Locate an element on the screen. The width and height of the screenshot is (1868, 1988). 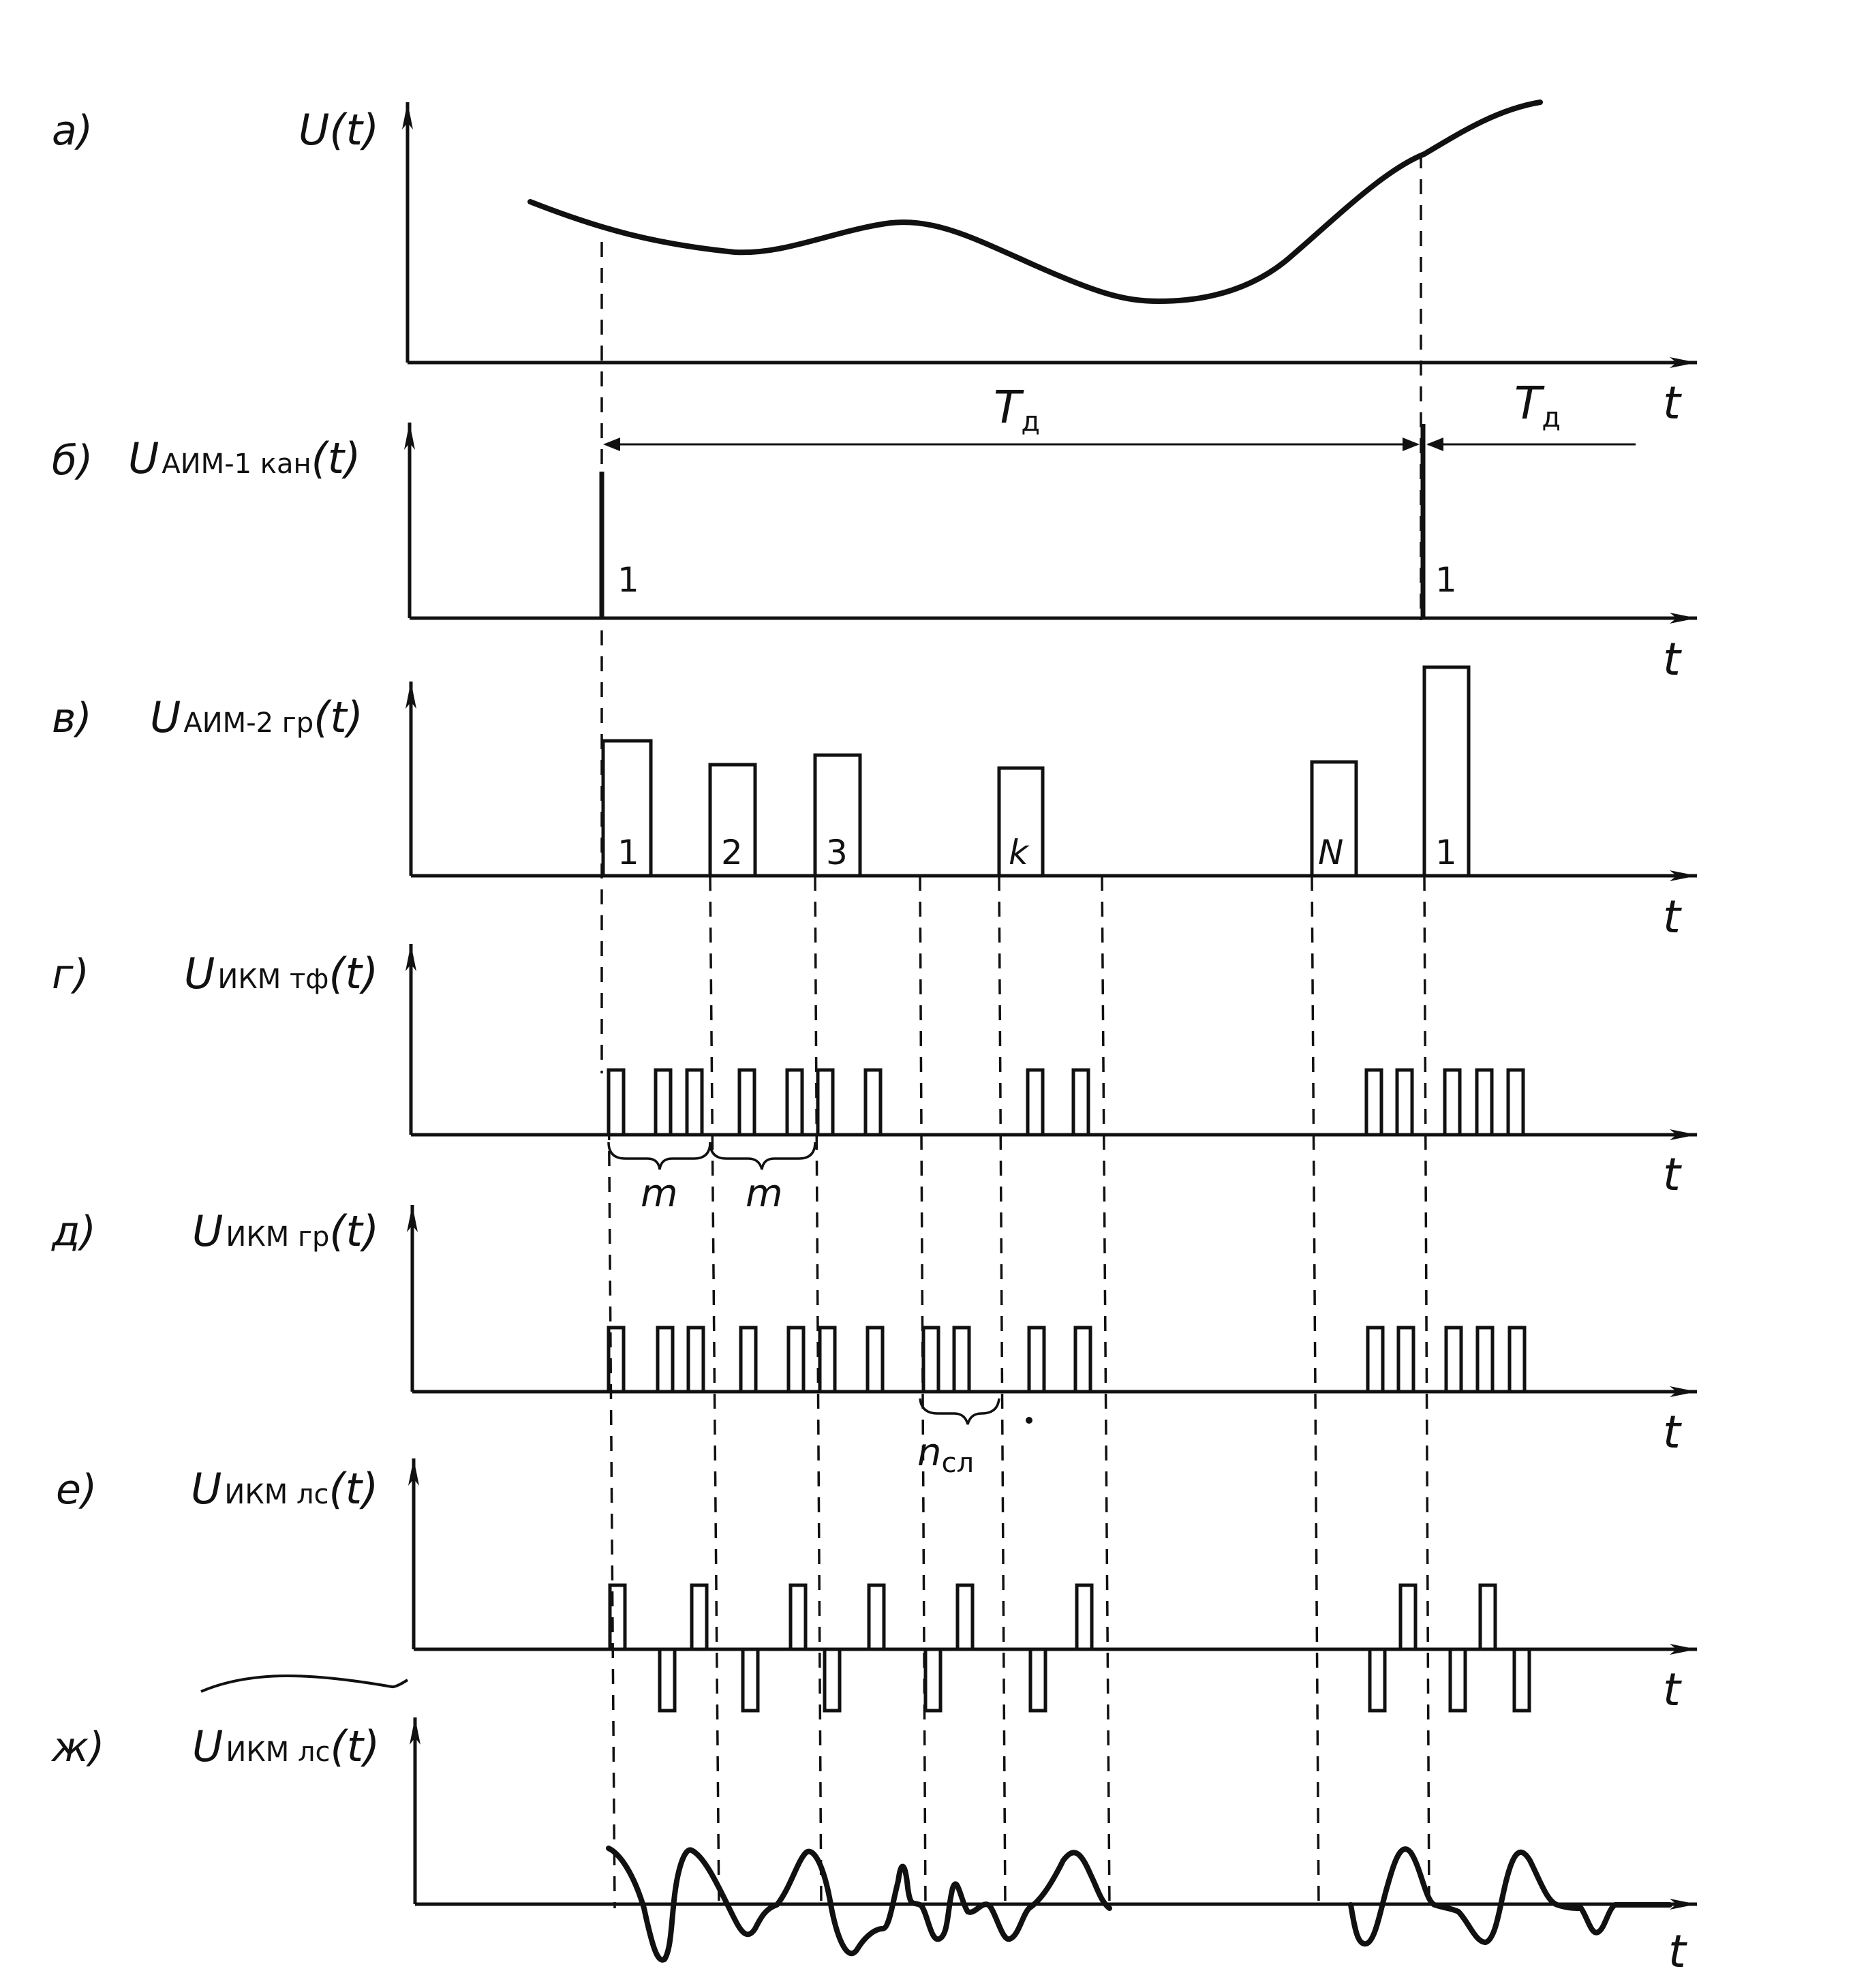
brace-label-m1: m is located at coordinates (659, 1194).